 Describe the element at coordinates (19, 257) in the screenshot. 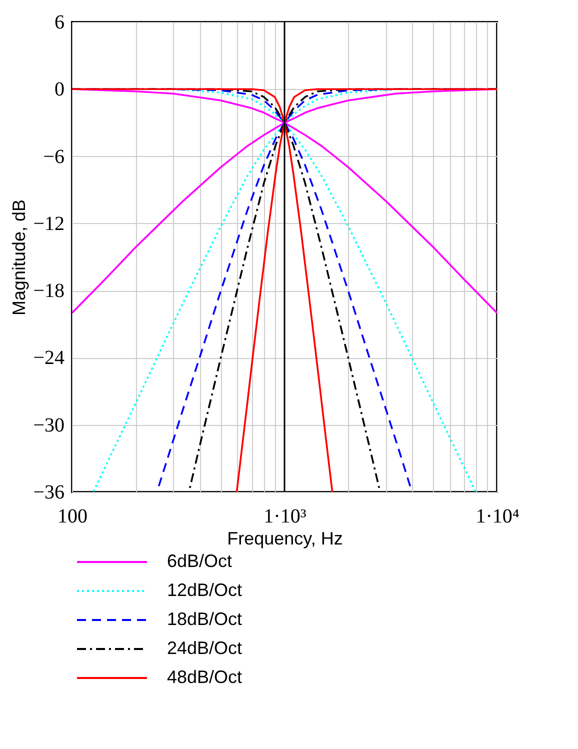

I see `y-axis-title: Magnitude, dB` at that location.